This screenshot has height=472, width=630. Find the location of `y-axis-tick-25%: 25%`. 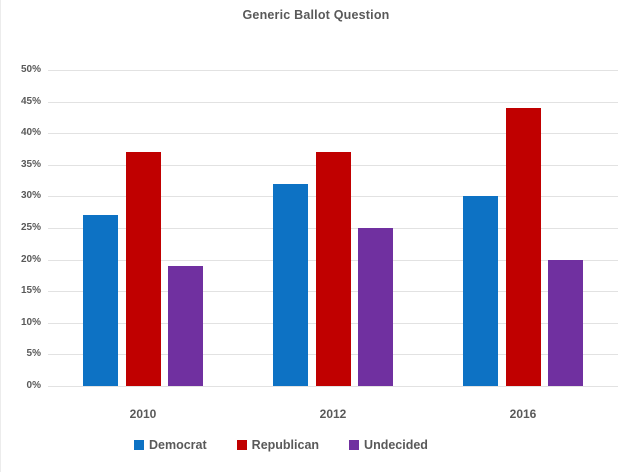

y-axis-tick-25%: 25% is located at coordinates (30, 227).